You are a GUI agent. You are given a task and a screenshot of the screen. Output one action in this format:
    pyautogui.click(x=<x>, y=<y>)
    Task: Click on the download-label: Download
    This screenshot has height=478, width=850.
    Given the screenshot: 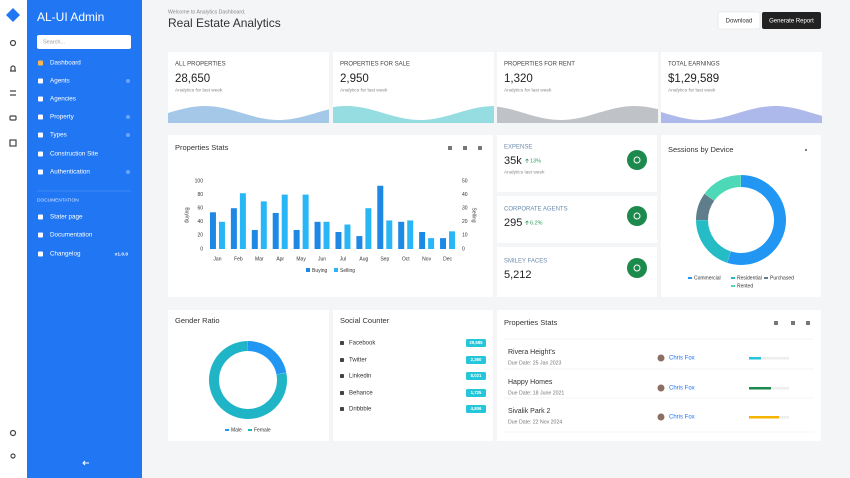 What is the action you would take?
    pyautogui.click(x=739, y=22)
    